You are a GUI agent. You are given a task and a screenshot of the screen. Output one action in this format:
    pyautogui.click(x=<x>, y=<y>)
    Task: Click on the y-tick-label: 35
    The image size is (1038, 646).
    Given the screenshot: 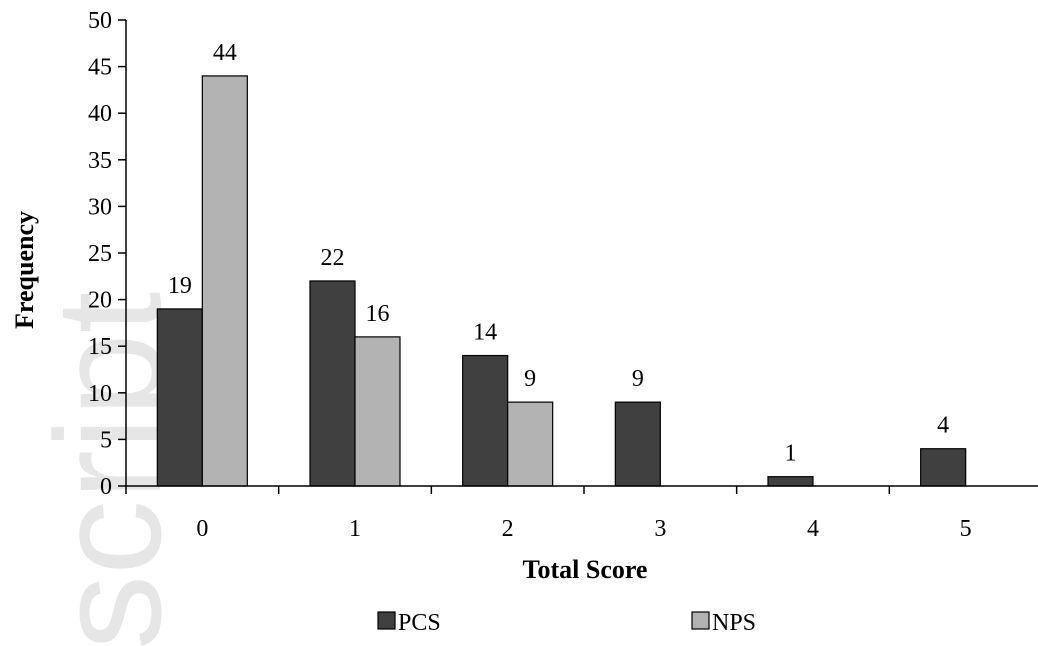 What is the action you would take?
    pyautogui.click(x=100, y=161)
    